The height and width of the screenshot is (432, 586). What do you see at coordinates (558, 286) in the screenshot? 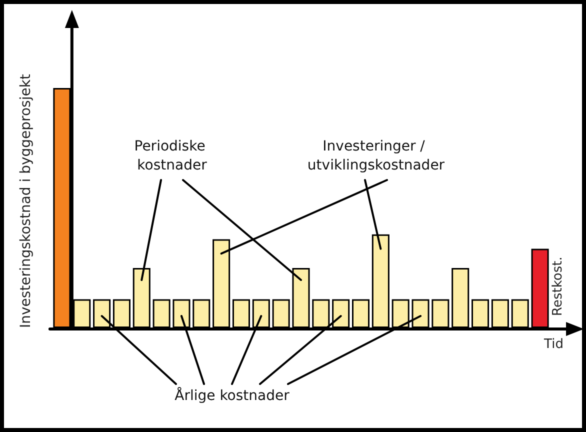
I see `annotation: Restkost.` at bounding box center [558, 286].